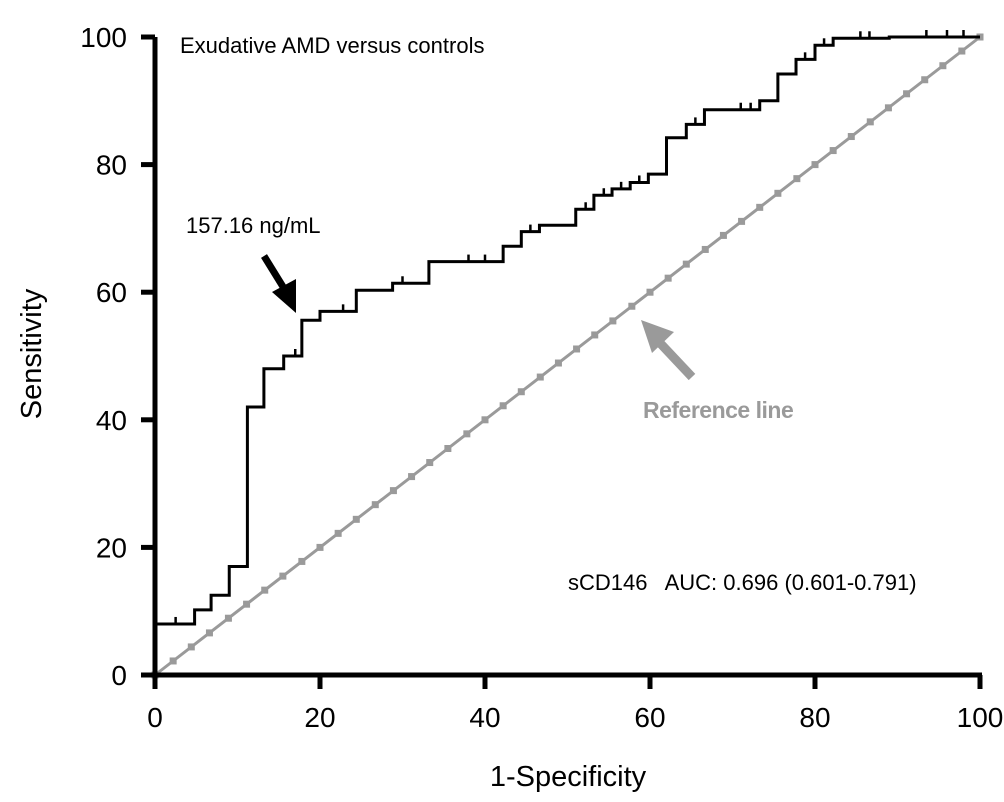 Image resolution: width=1004 pixels, height=802 pixels. I want to click on auc-annotation: sCD146 AUC: 0.696 (0.601-0.791), so click(742, 582).